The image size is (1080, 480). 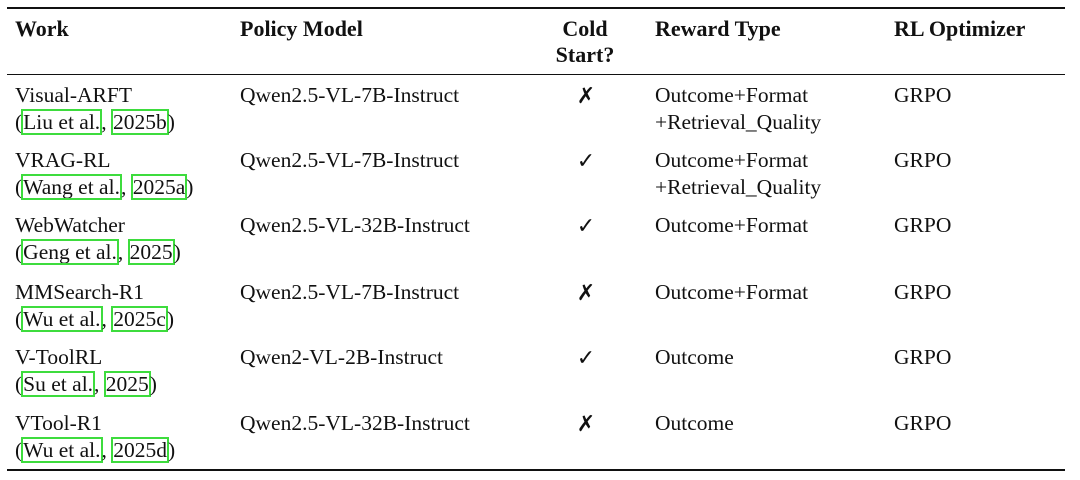 I want to click on citation: (Wu et al., 2025d), so click(x=95, y=450).